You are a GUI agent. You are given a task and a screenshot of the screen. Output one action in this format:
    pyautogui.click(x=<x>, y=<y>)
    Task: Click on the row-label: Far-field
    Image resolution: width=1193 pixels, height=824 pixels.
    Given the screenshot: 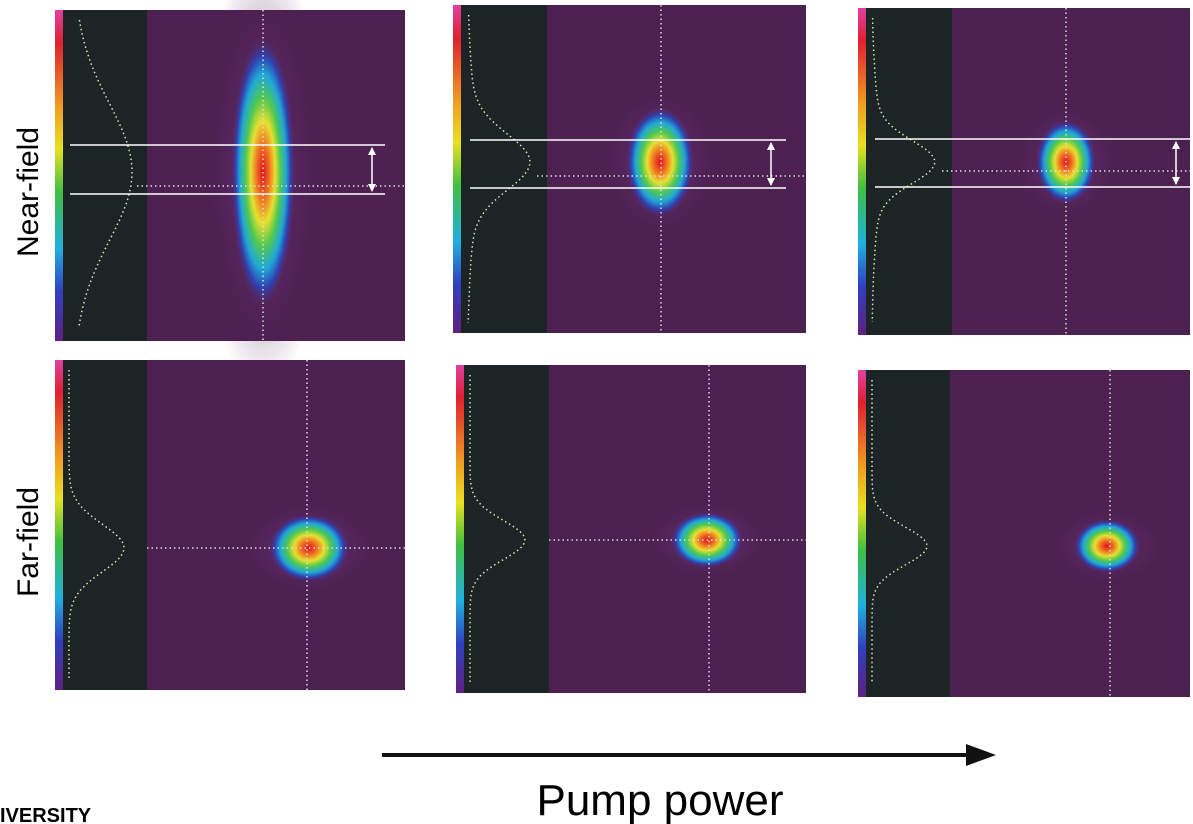 What is the action you would take?
    pyautogui.click(x=28, y=542)
    